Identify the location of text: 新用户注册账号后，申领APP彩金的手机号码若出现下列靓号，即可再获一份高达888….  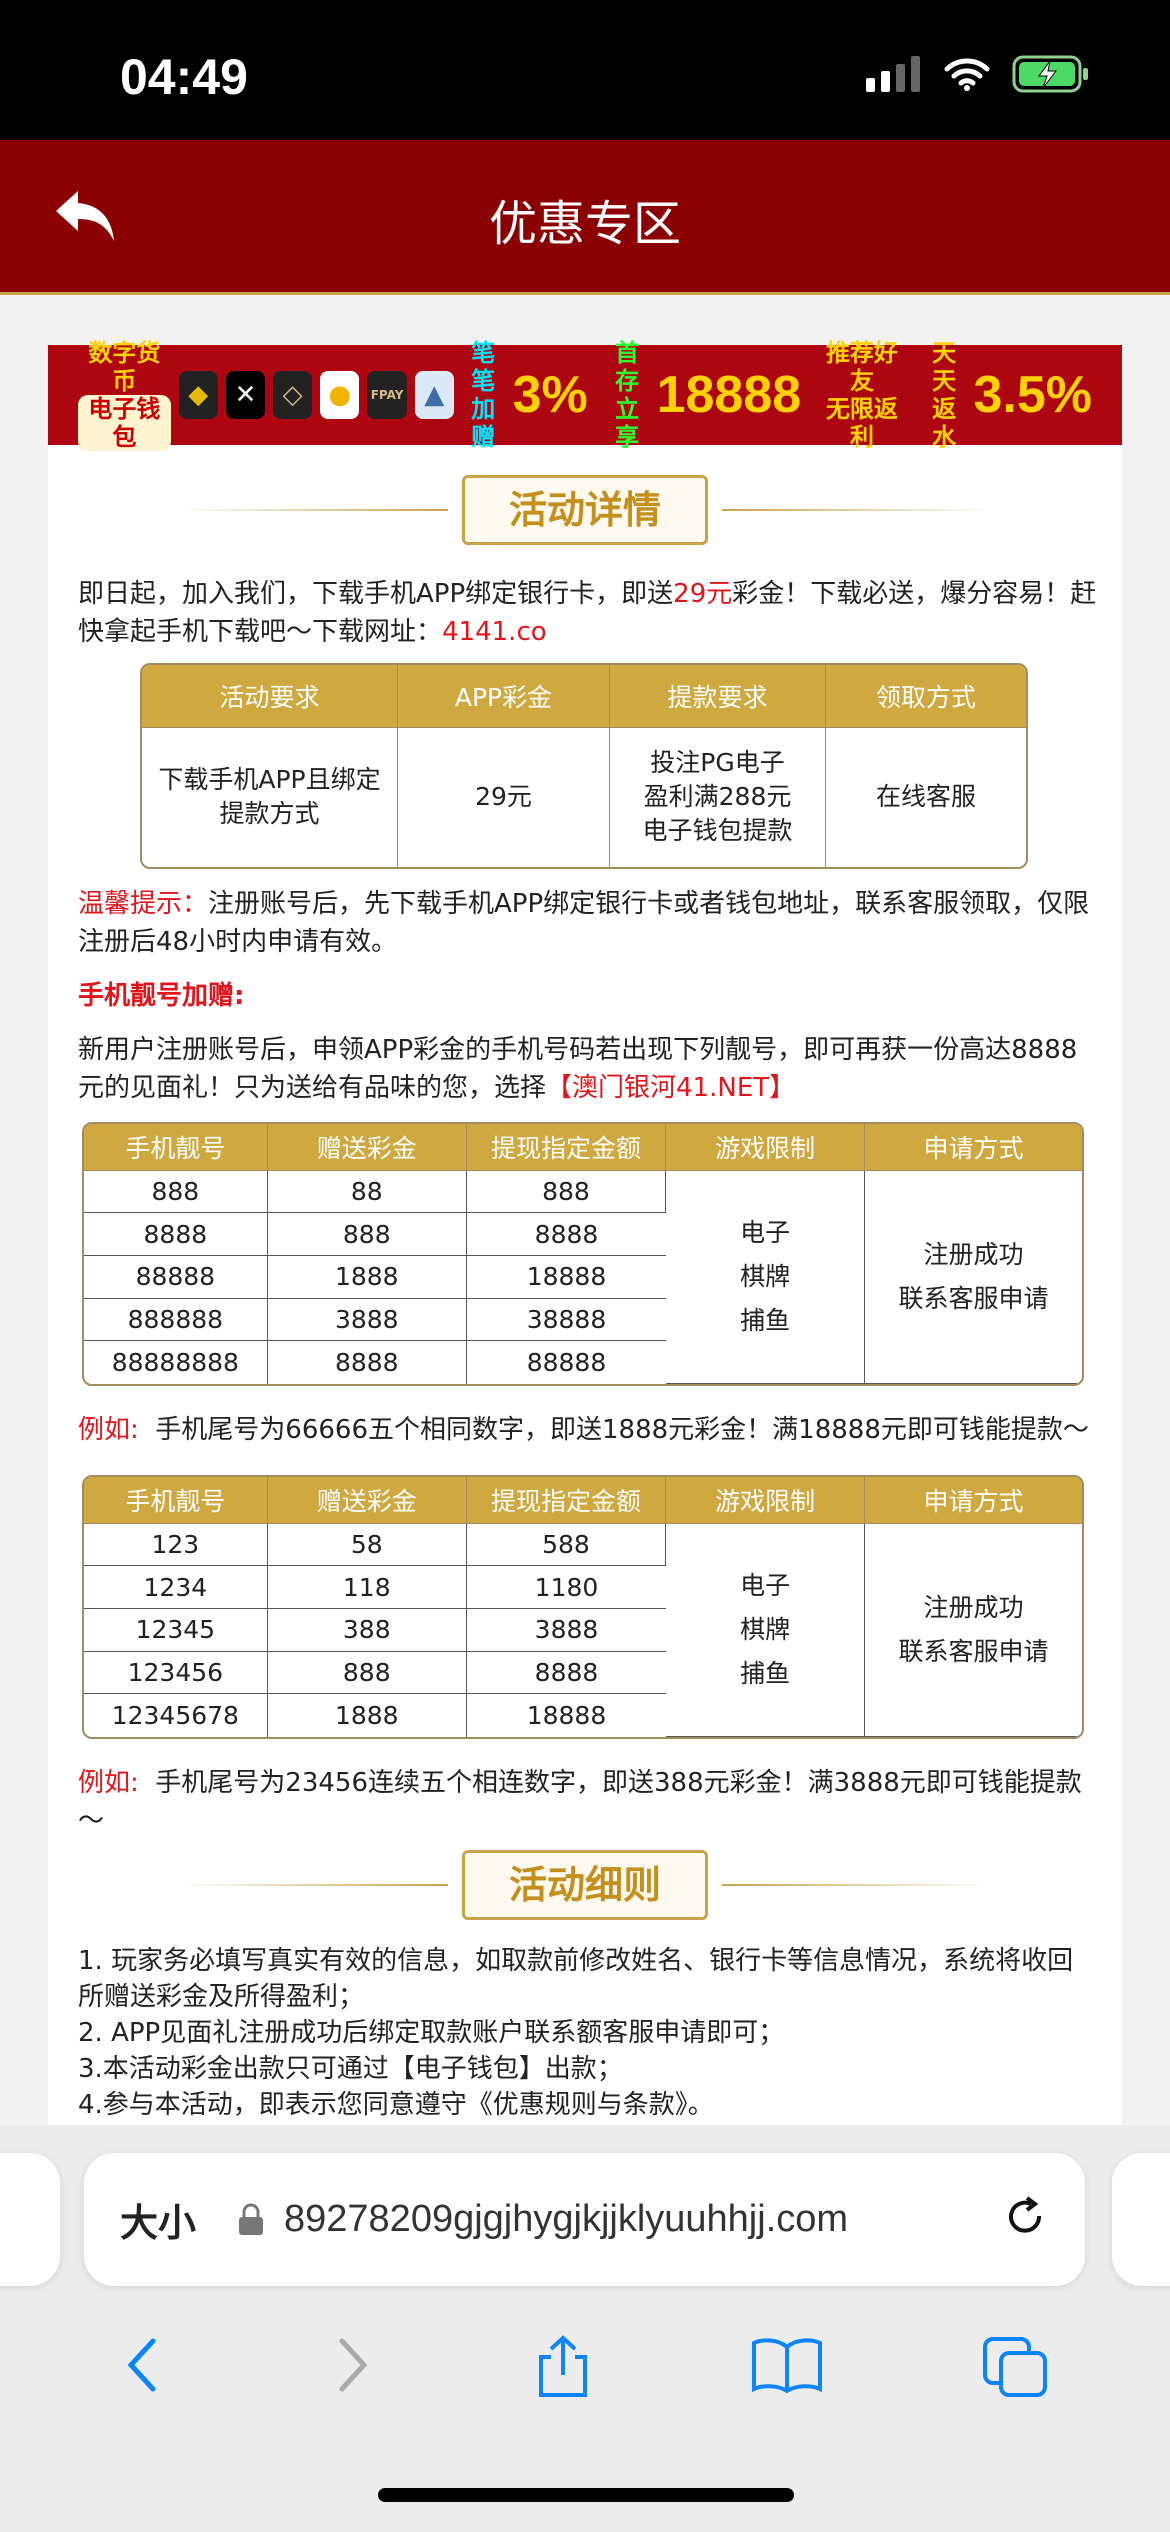
(578, 1069).